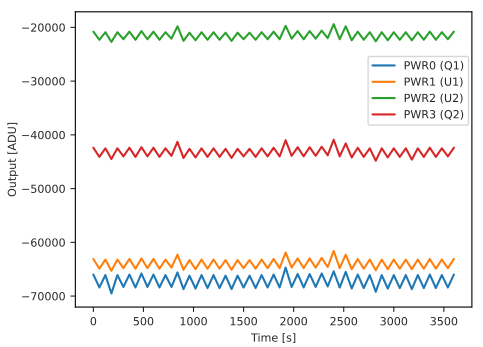 This screenshot has height=347, width=483. What do you see at coordinates (43, 135) in the screenshot?
I see `y-tick-label: −40000` at bounding box center [43, 135].